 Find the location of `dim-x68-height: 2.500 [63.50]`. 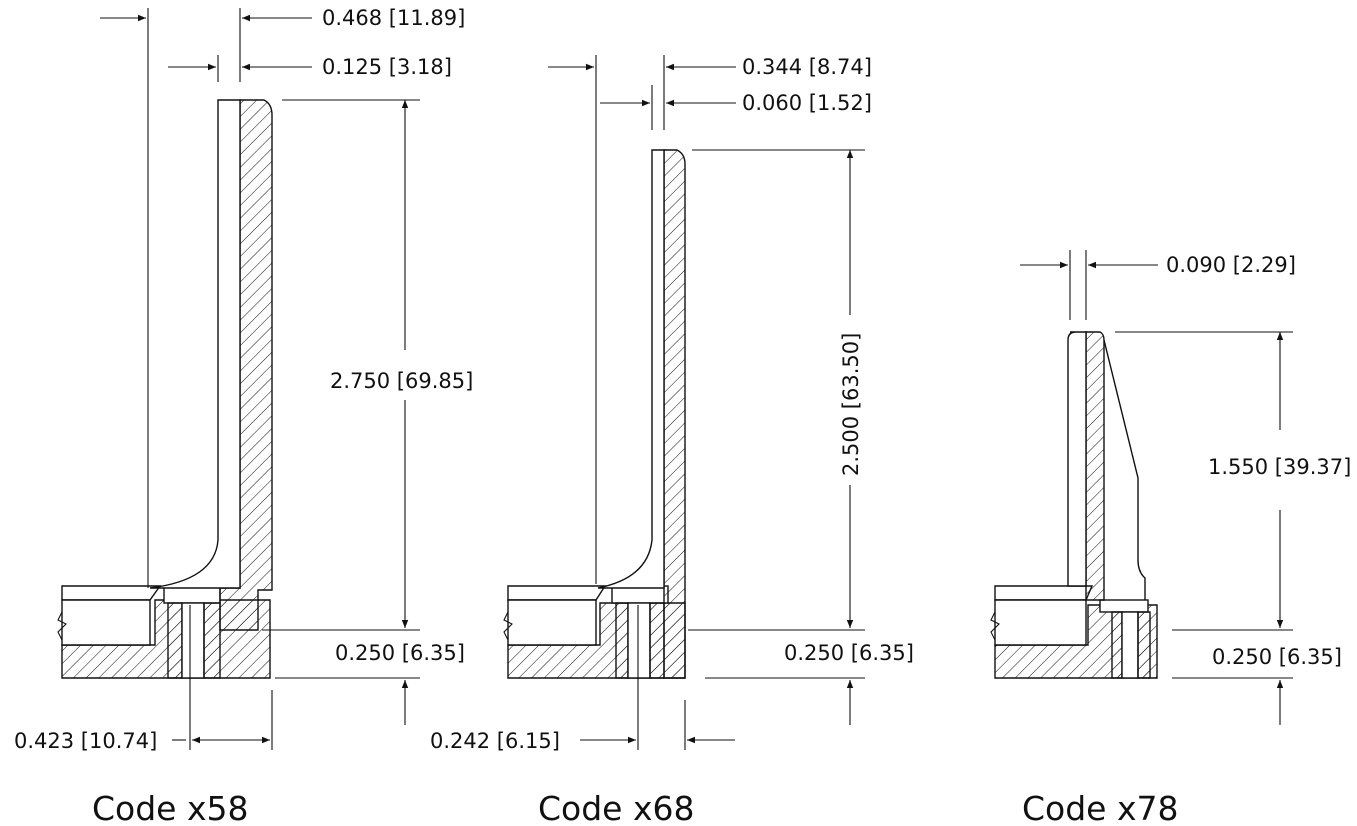

dim-x68-height: 2.500 [63.50] is located at coordinates (851, 404).